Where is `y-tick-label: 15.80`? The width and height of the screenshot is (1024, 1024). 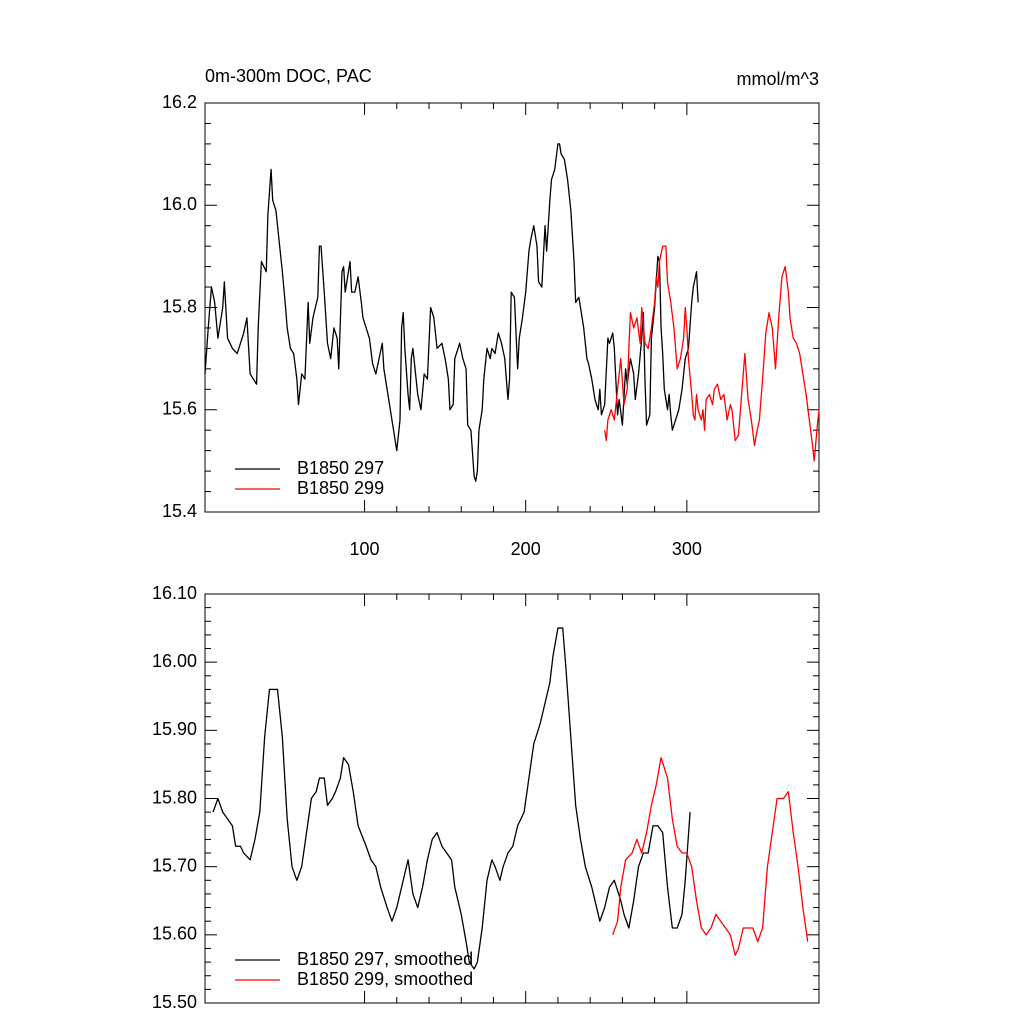
y-tick-label: 15.80 is located at coordinates (174, 797).